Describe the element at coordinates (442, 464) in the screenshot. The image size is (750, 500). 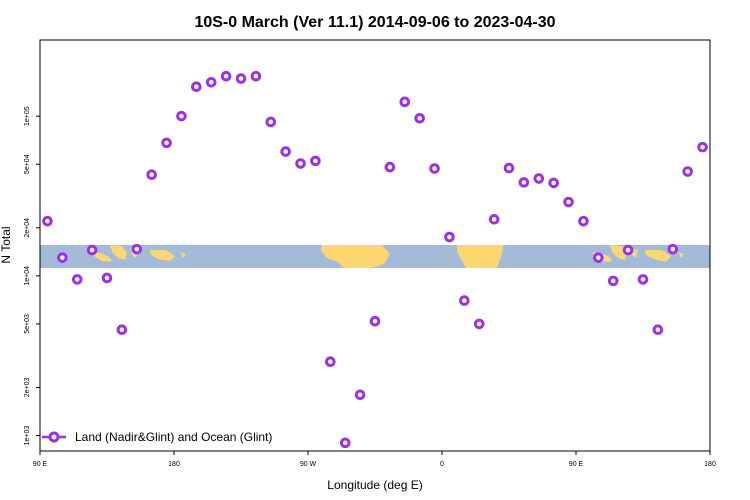
I see `x-tick-label: 0` at that location.